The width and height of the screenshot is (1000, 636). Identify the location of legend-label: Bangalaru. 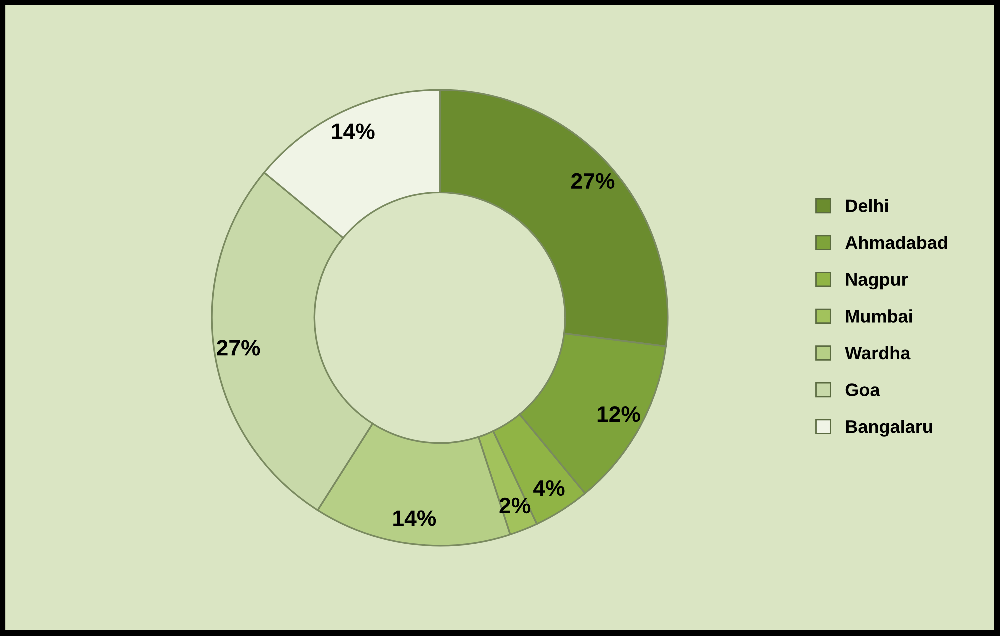
(889, 428).